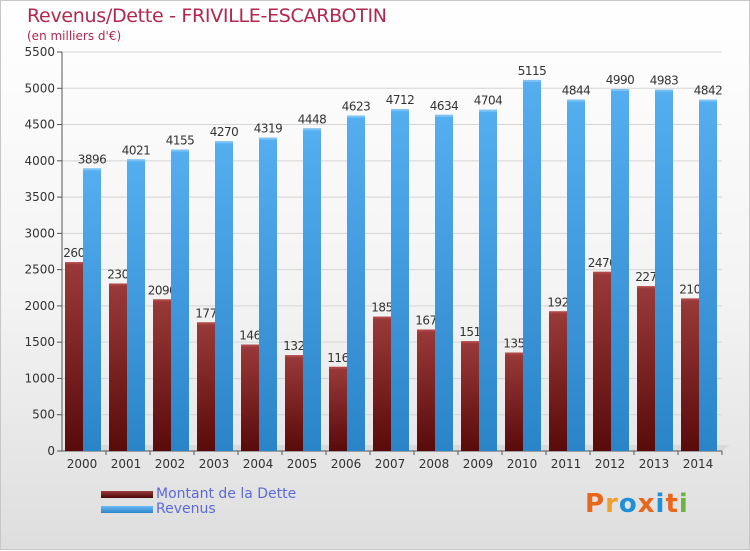  I want to click on data-label-dette: 132, so click(293, 346).